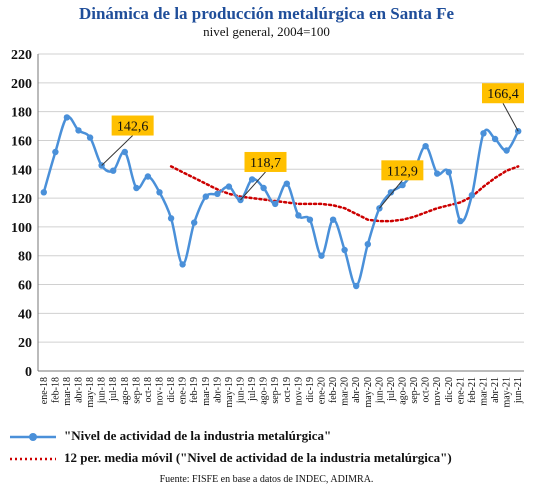  Describe the element at coordinates (79, 390) in the screenshot. I see `x-tick-label: abr-18` at that location.